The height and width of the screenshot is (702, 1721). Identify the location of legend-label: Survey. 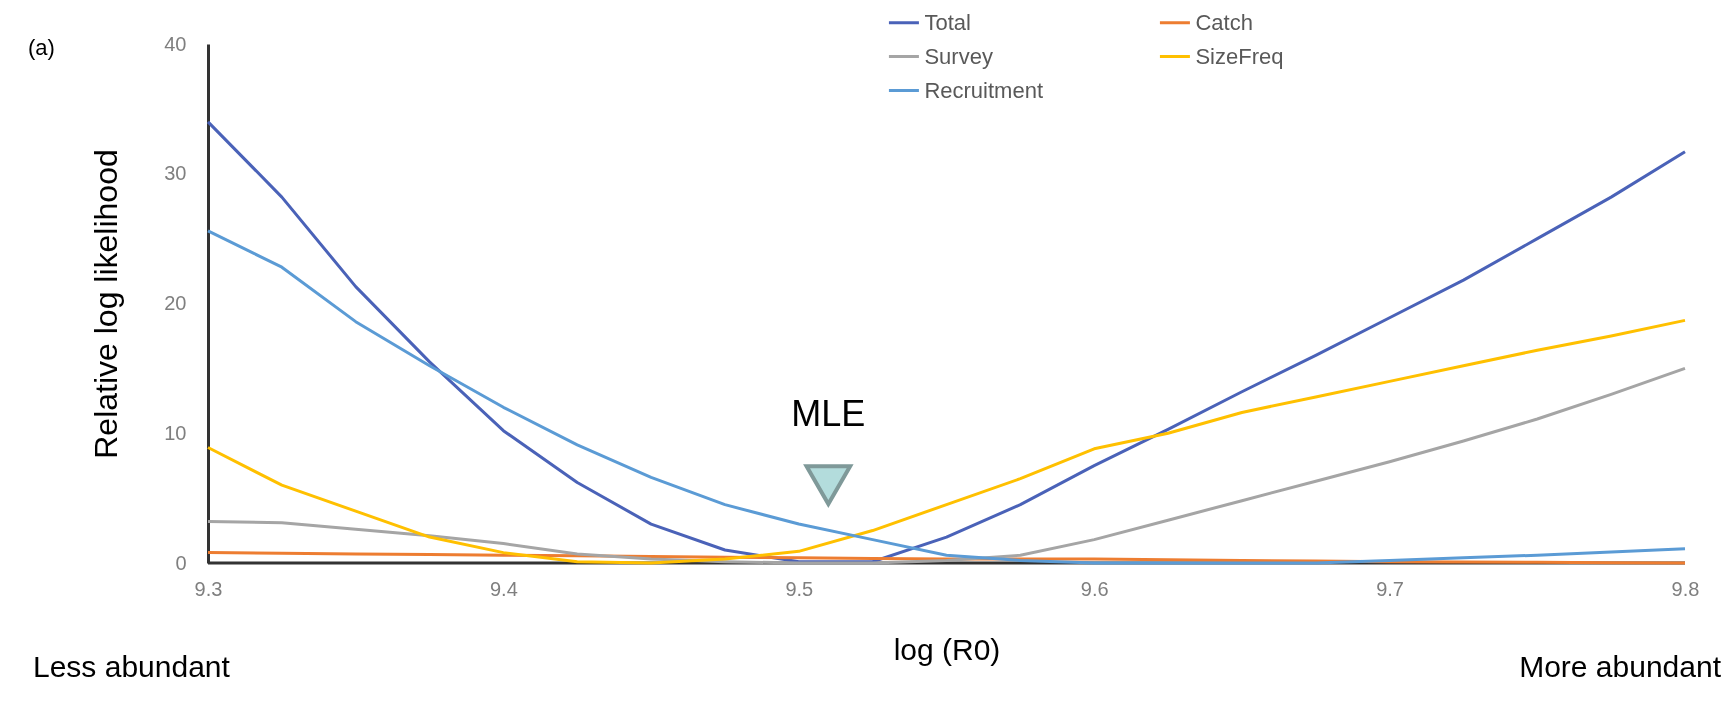
(958, 56).